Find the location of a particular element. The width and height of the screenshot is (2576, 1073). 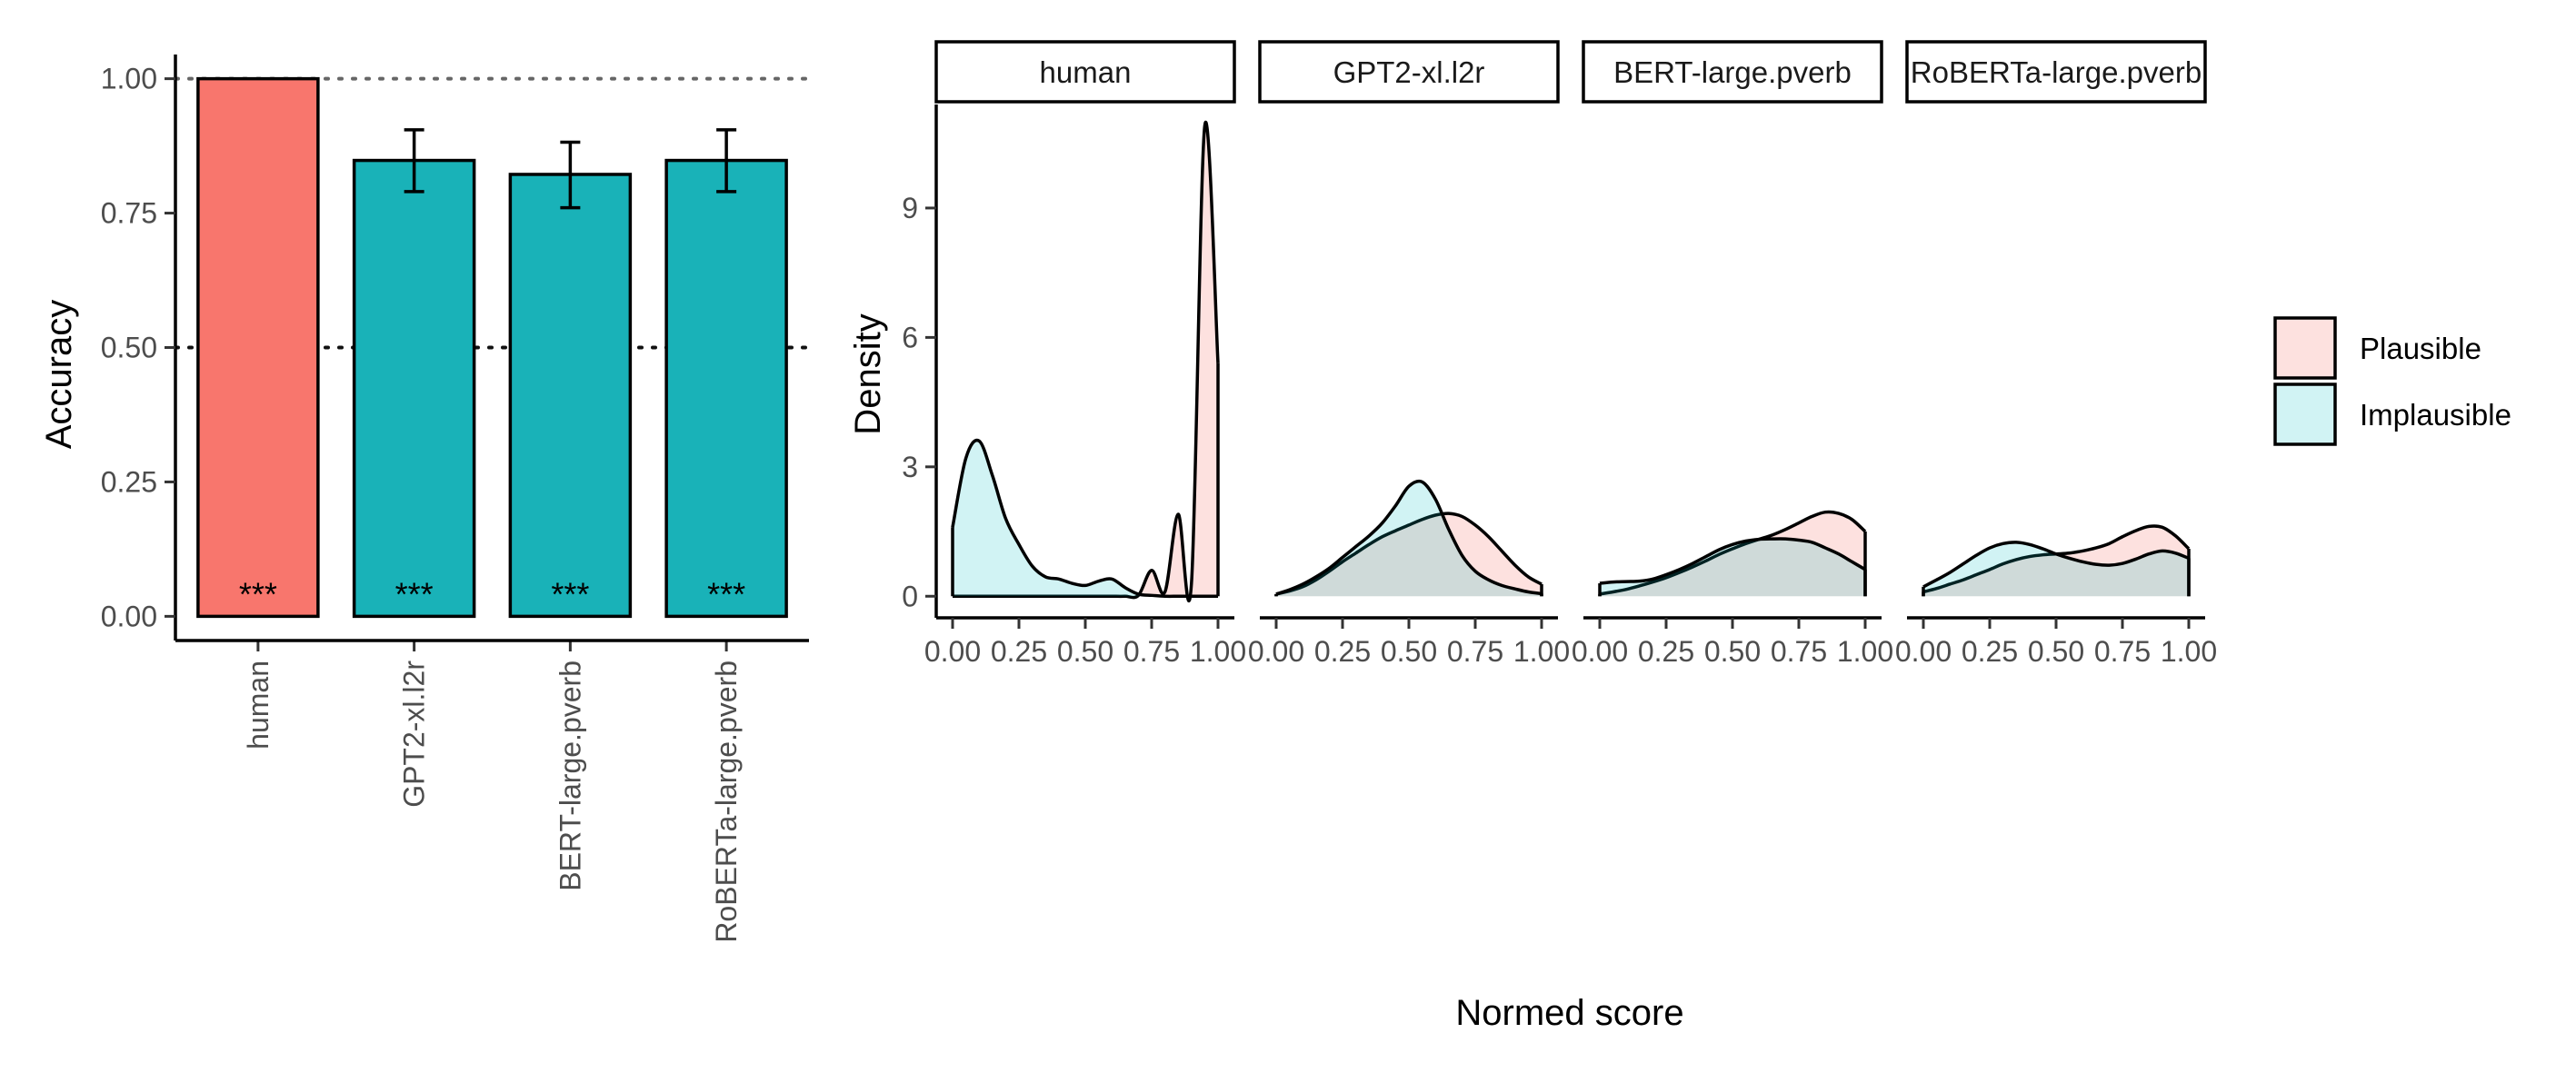

legend: Plausible Implausible is located at coordinates (2392, 381).